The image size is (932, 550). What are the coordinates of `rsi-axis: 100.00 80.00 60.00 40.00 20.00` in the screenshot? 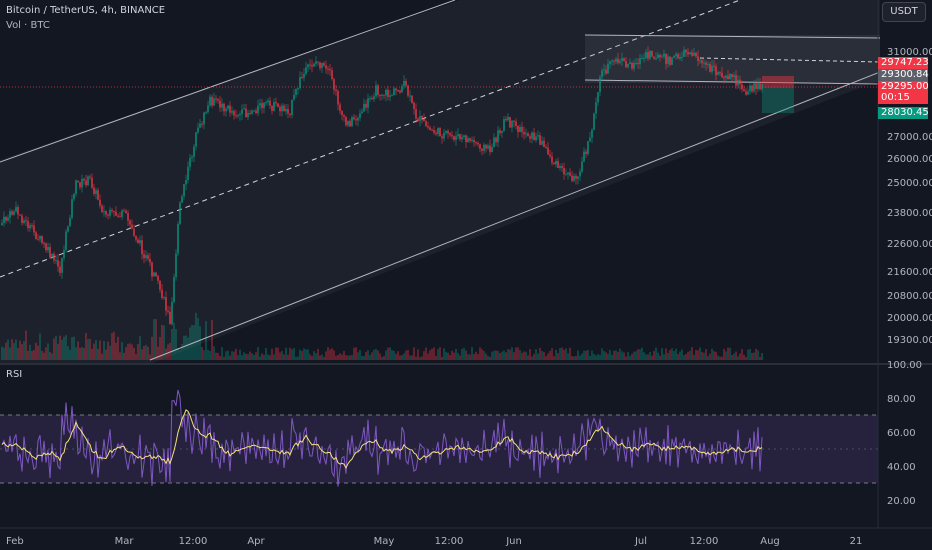 It's located at (904, 433).